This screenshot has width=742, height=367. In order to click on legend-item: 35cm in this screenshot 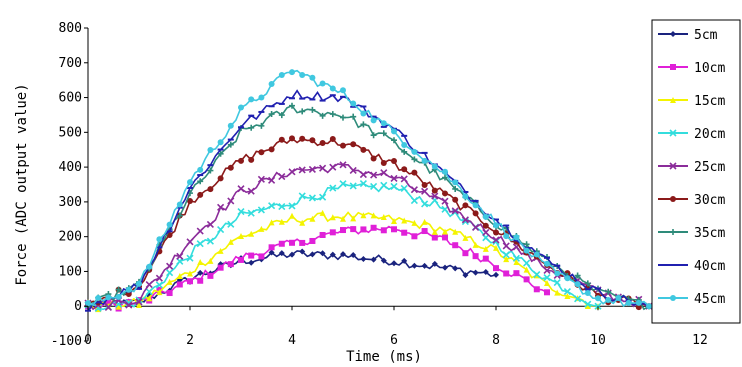, I will do `click(691, 233)`.